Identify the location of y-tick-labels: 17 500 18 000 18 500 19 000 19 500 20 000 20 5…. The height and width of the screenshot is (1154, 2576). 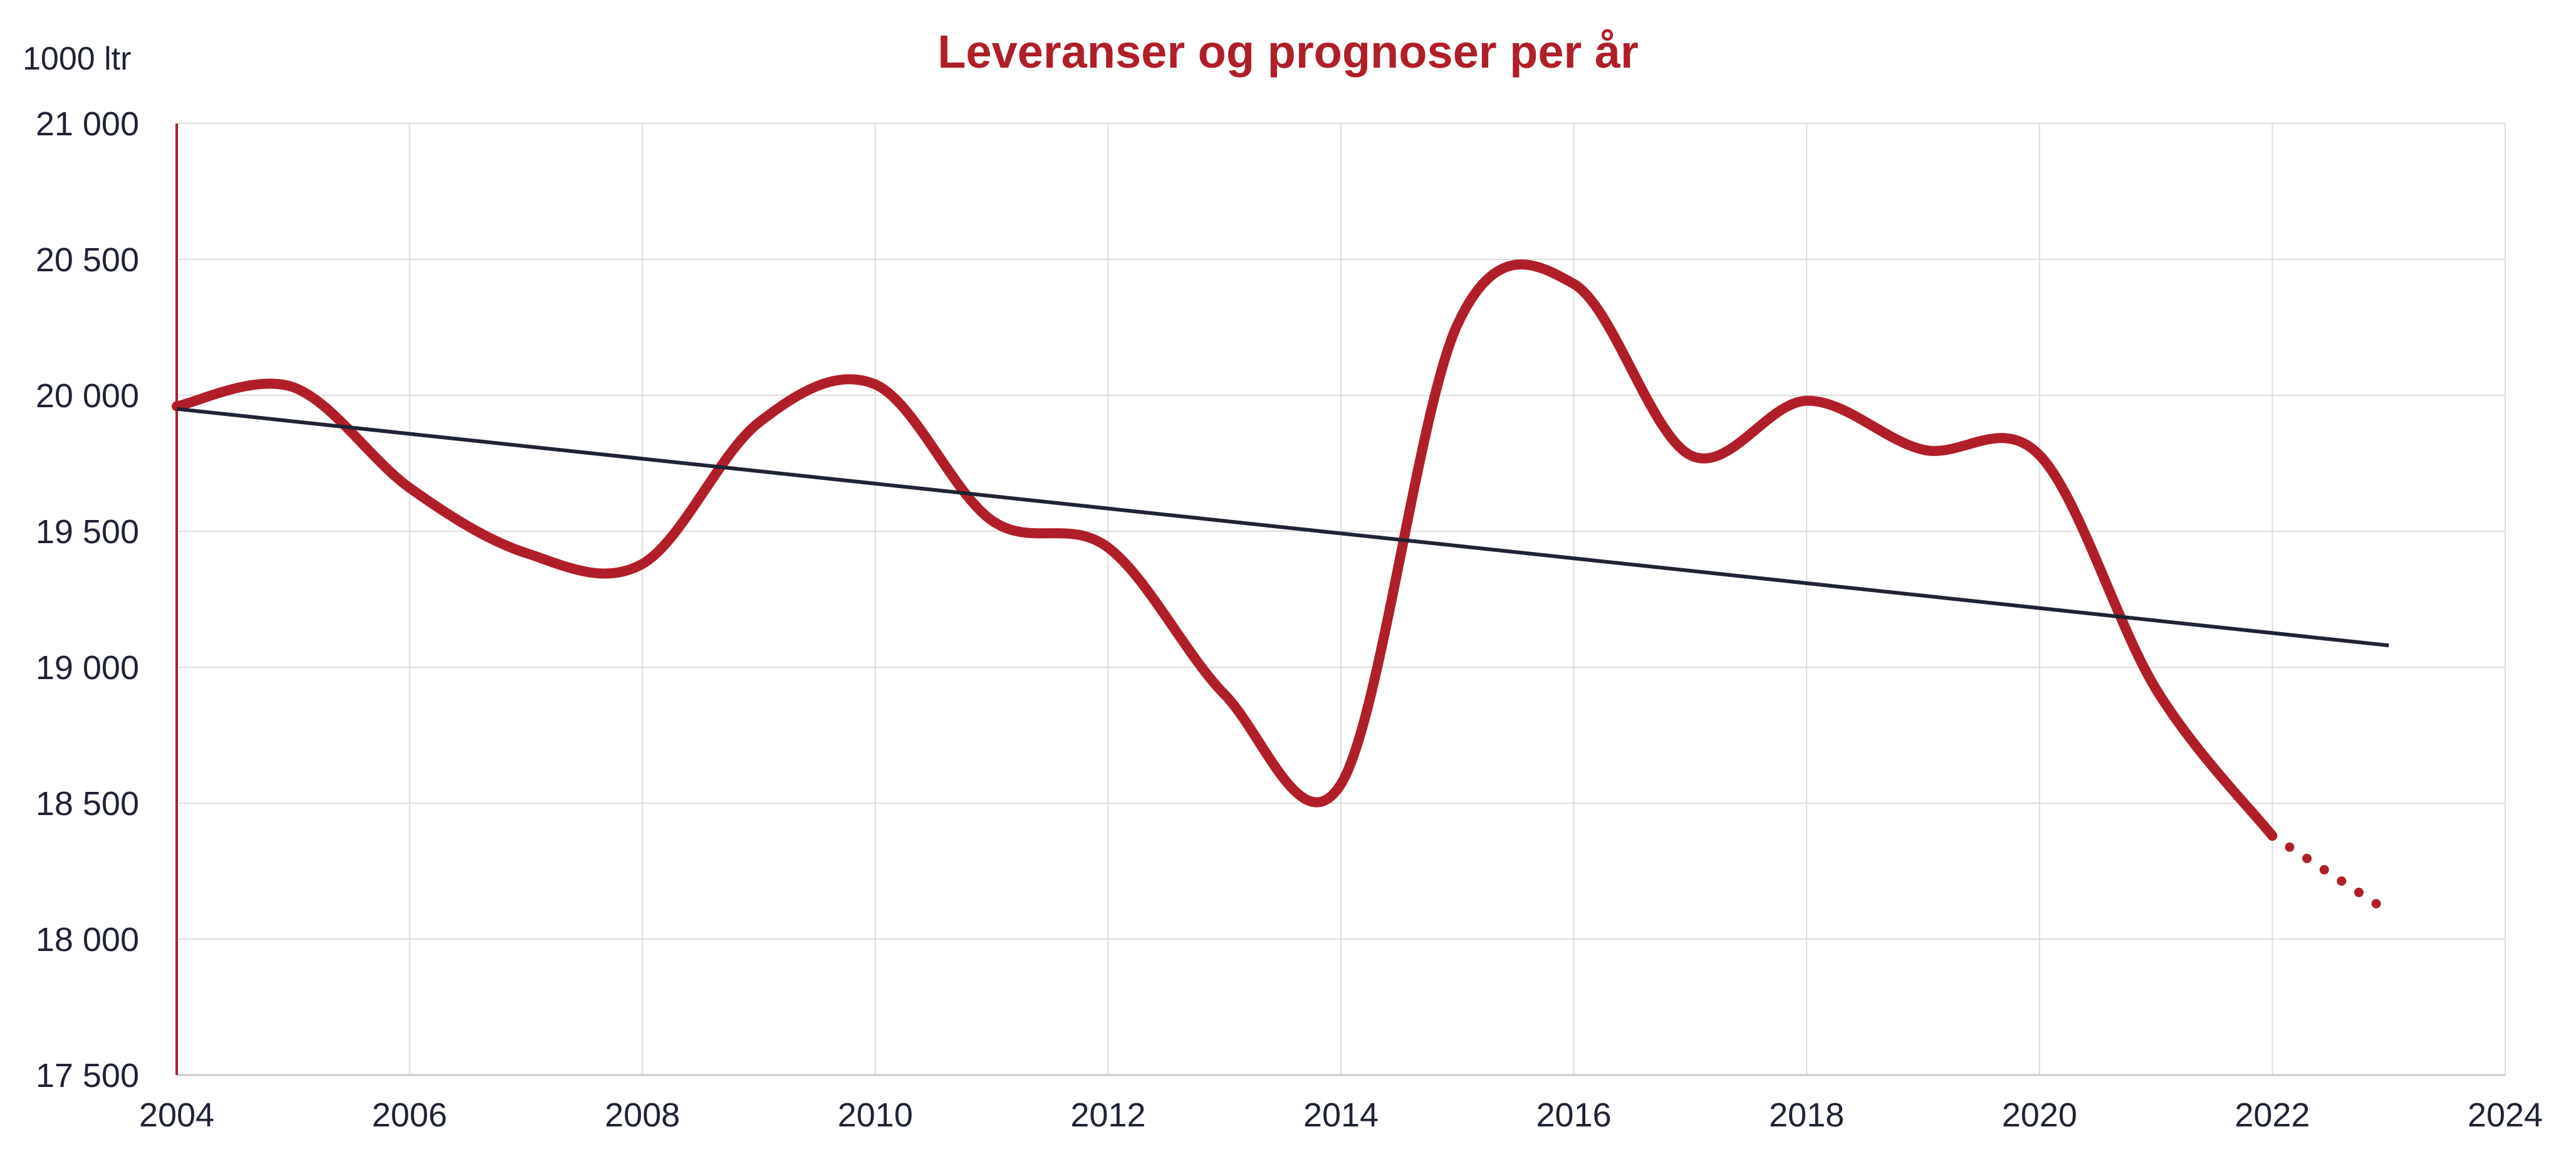
(87, 599).